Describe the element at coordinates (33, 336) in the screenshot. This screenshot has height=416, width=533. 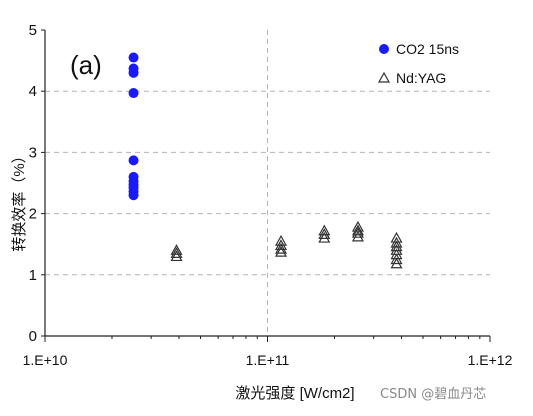
I see `y-tick-label: 0` at that location.